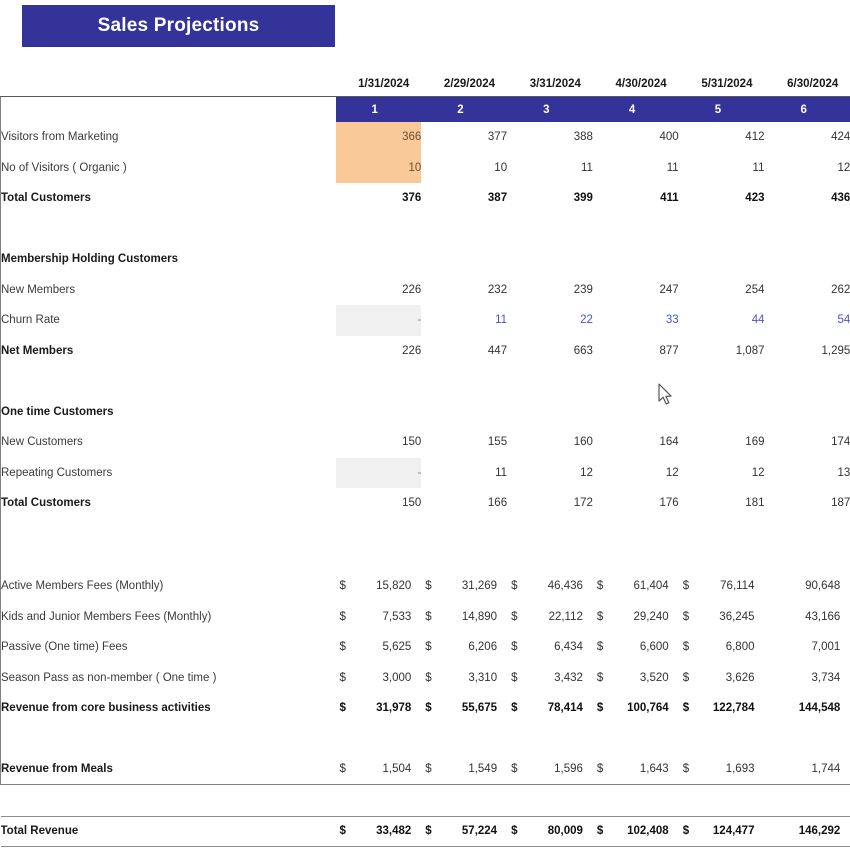  I want to click on cell-kids-junior-fees-4: $29,240, so click(636, 617).